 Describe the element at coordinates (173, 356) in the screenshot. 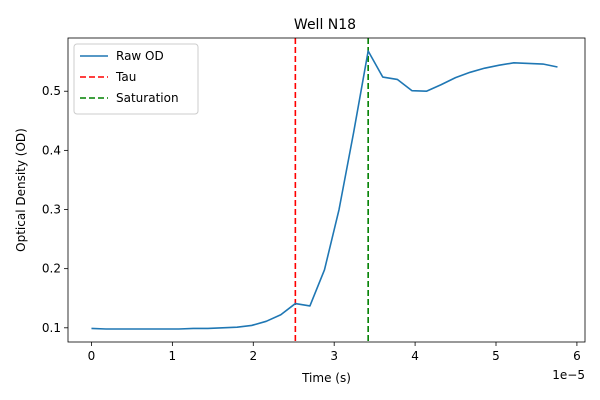

I see `x-tick-label: 1` at that location.